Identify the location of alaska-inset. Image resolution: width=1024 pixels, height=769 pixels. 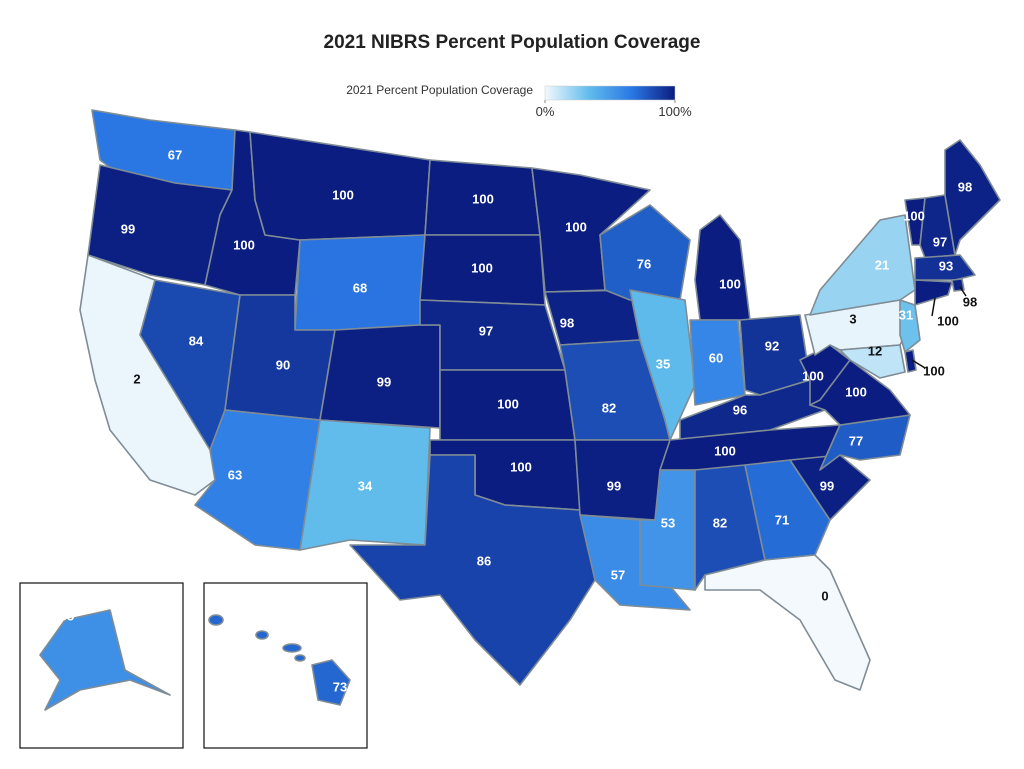
(101, 665).